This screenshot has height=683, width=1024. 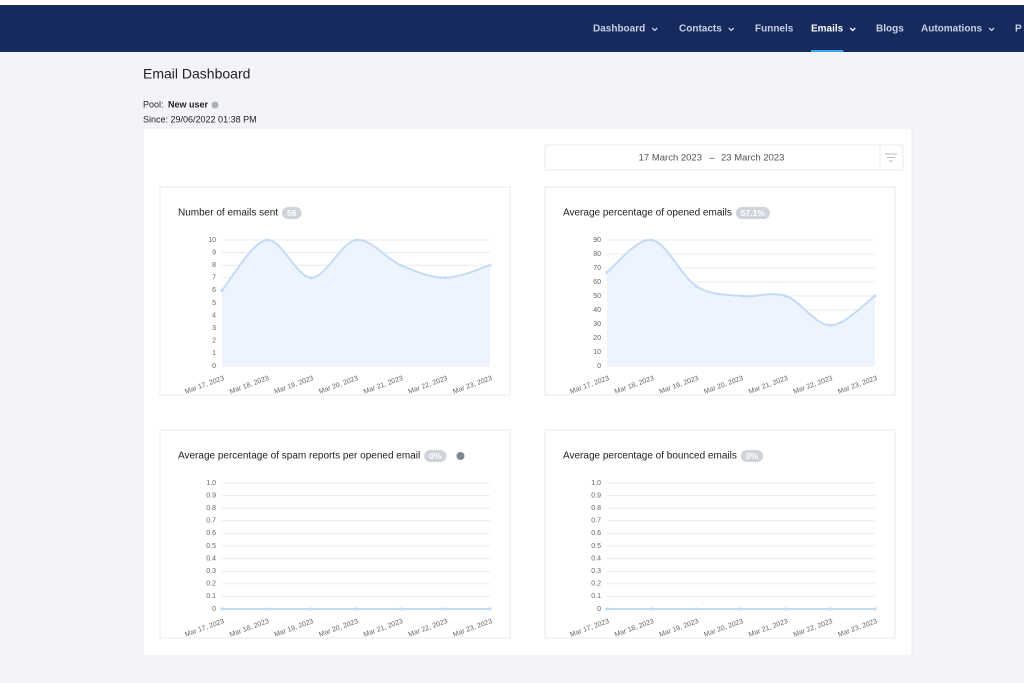 I want to click on y-tick-label: 40, so click(x=597, y=310).